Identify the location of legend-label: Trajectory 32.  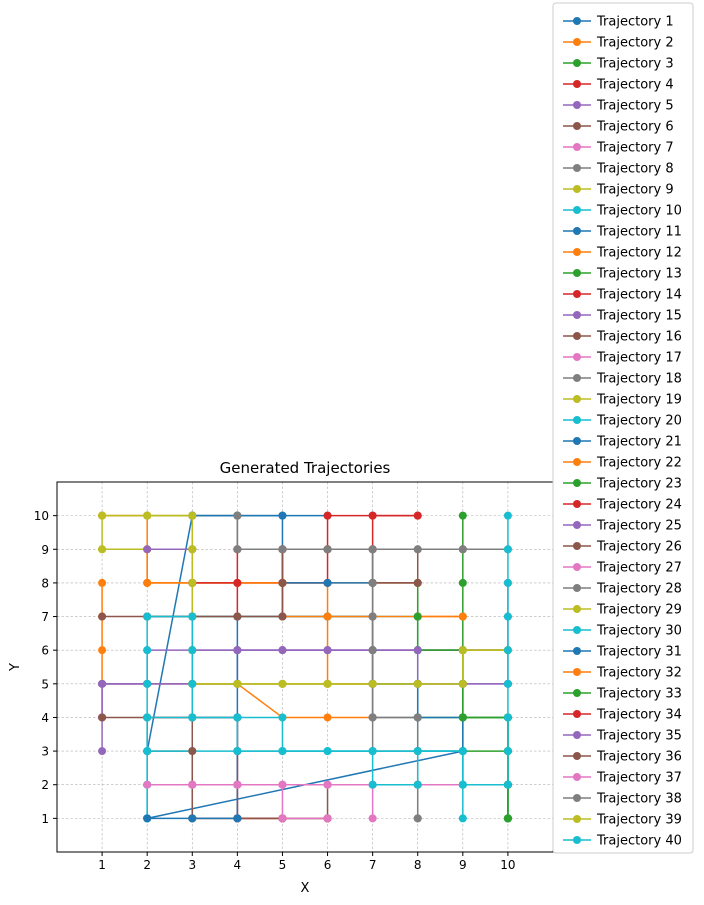
(639, 673).